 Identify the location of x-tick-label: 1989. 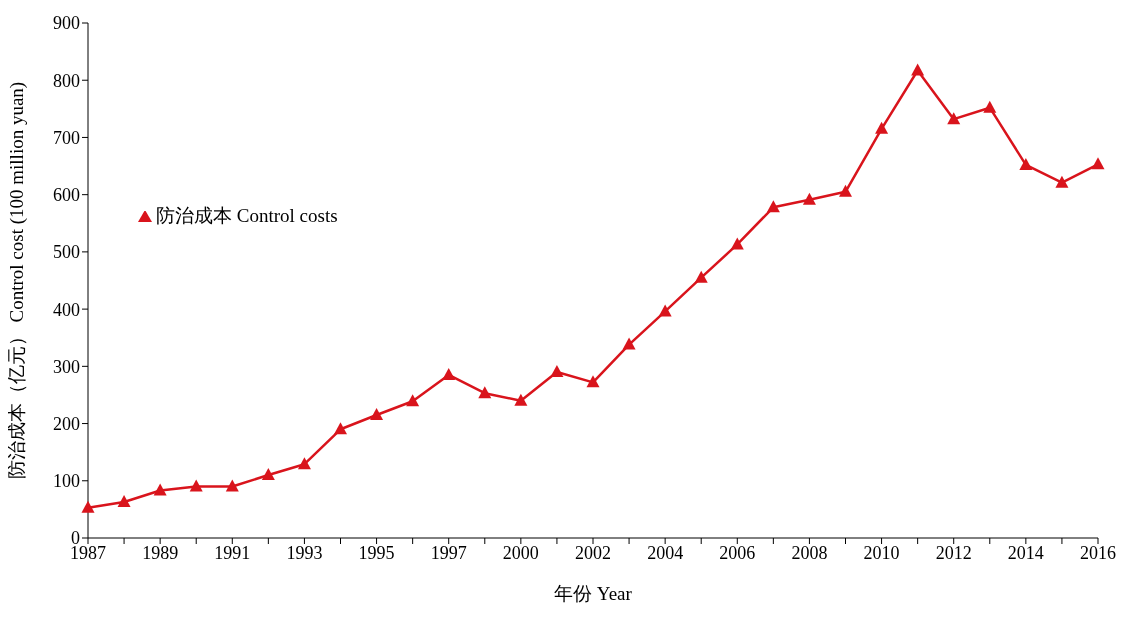
(160, 552).